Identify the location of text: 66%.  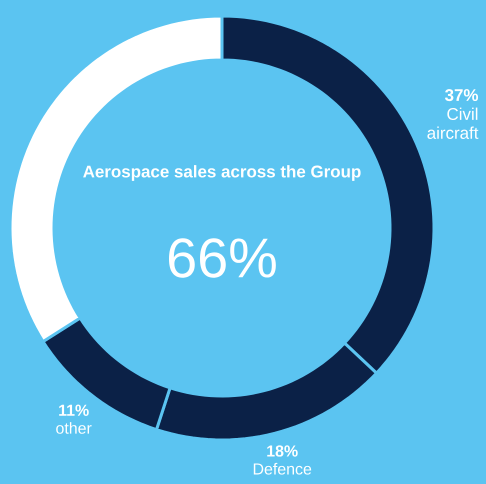
(222, 258).